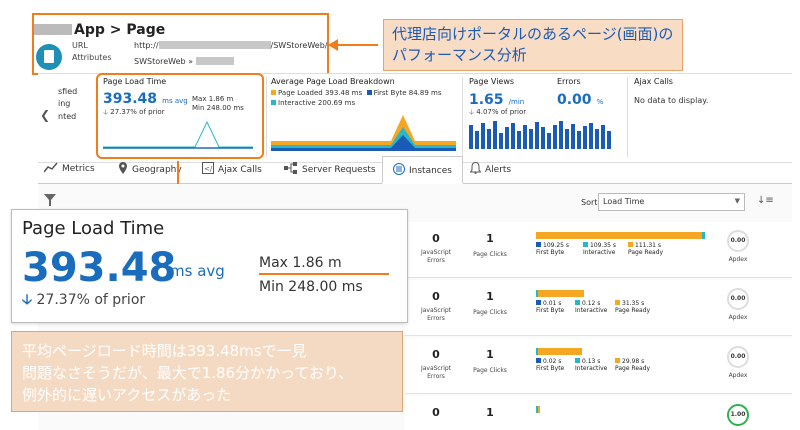 This screenshot has width=800, height=430. I want to click on page-load-highlight-frame, so click(180, 116).